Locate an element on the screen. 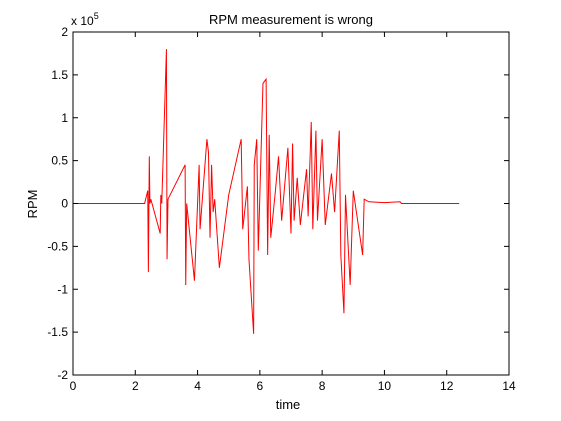 The height and width of the screenshot is (421, 561). y-tick-label: 1.5 is located at coordinates (59, 75).